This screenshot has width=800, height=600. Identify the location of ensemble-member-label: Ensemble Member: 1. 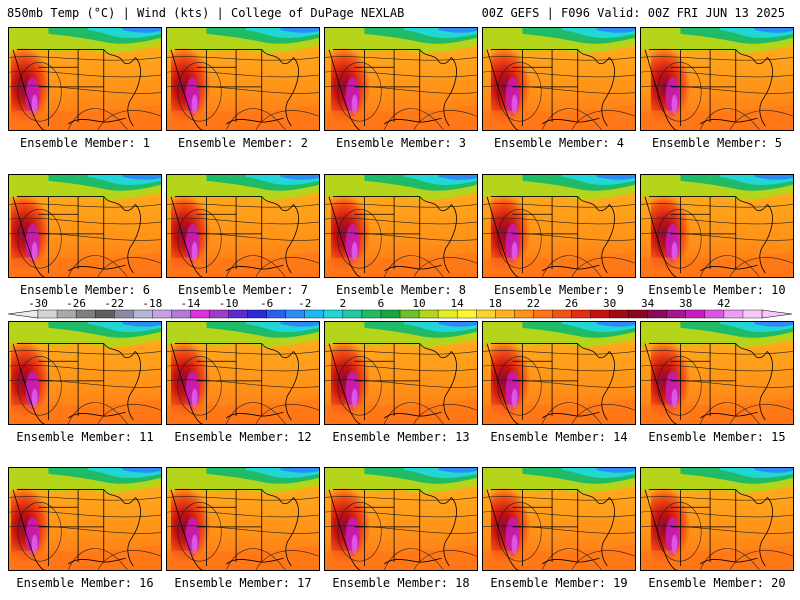
(85, 143).